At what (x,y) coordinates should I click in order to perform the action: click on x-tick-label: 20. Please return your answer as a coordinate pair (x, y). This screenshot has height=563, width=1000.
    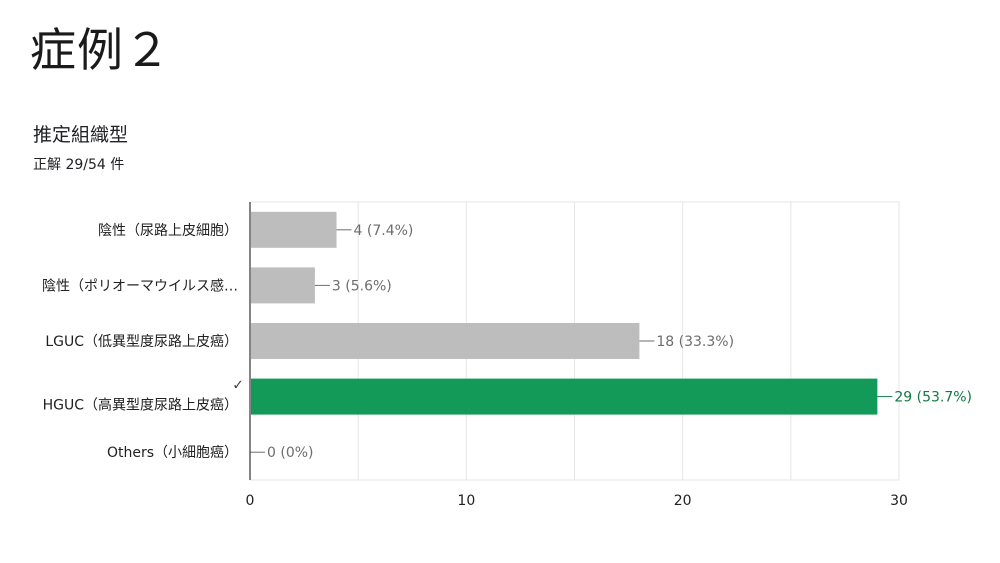
    Looking at the image, I should click on (683, 501).